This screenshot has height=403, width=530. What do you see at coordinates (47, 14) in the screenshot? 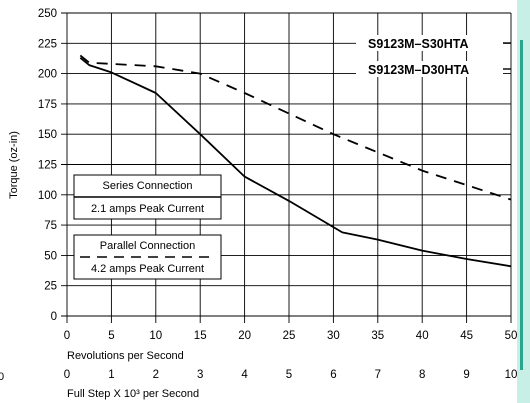
I see `y-tick-label: 250` at bounding box center [47, 14].